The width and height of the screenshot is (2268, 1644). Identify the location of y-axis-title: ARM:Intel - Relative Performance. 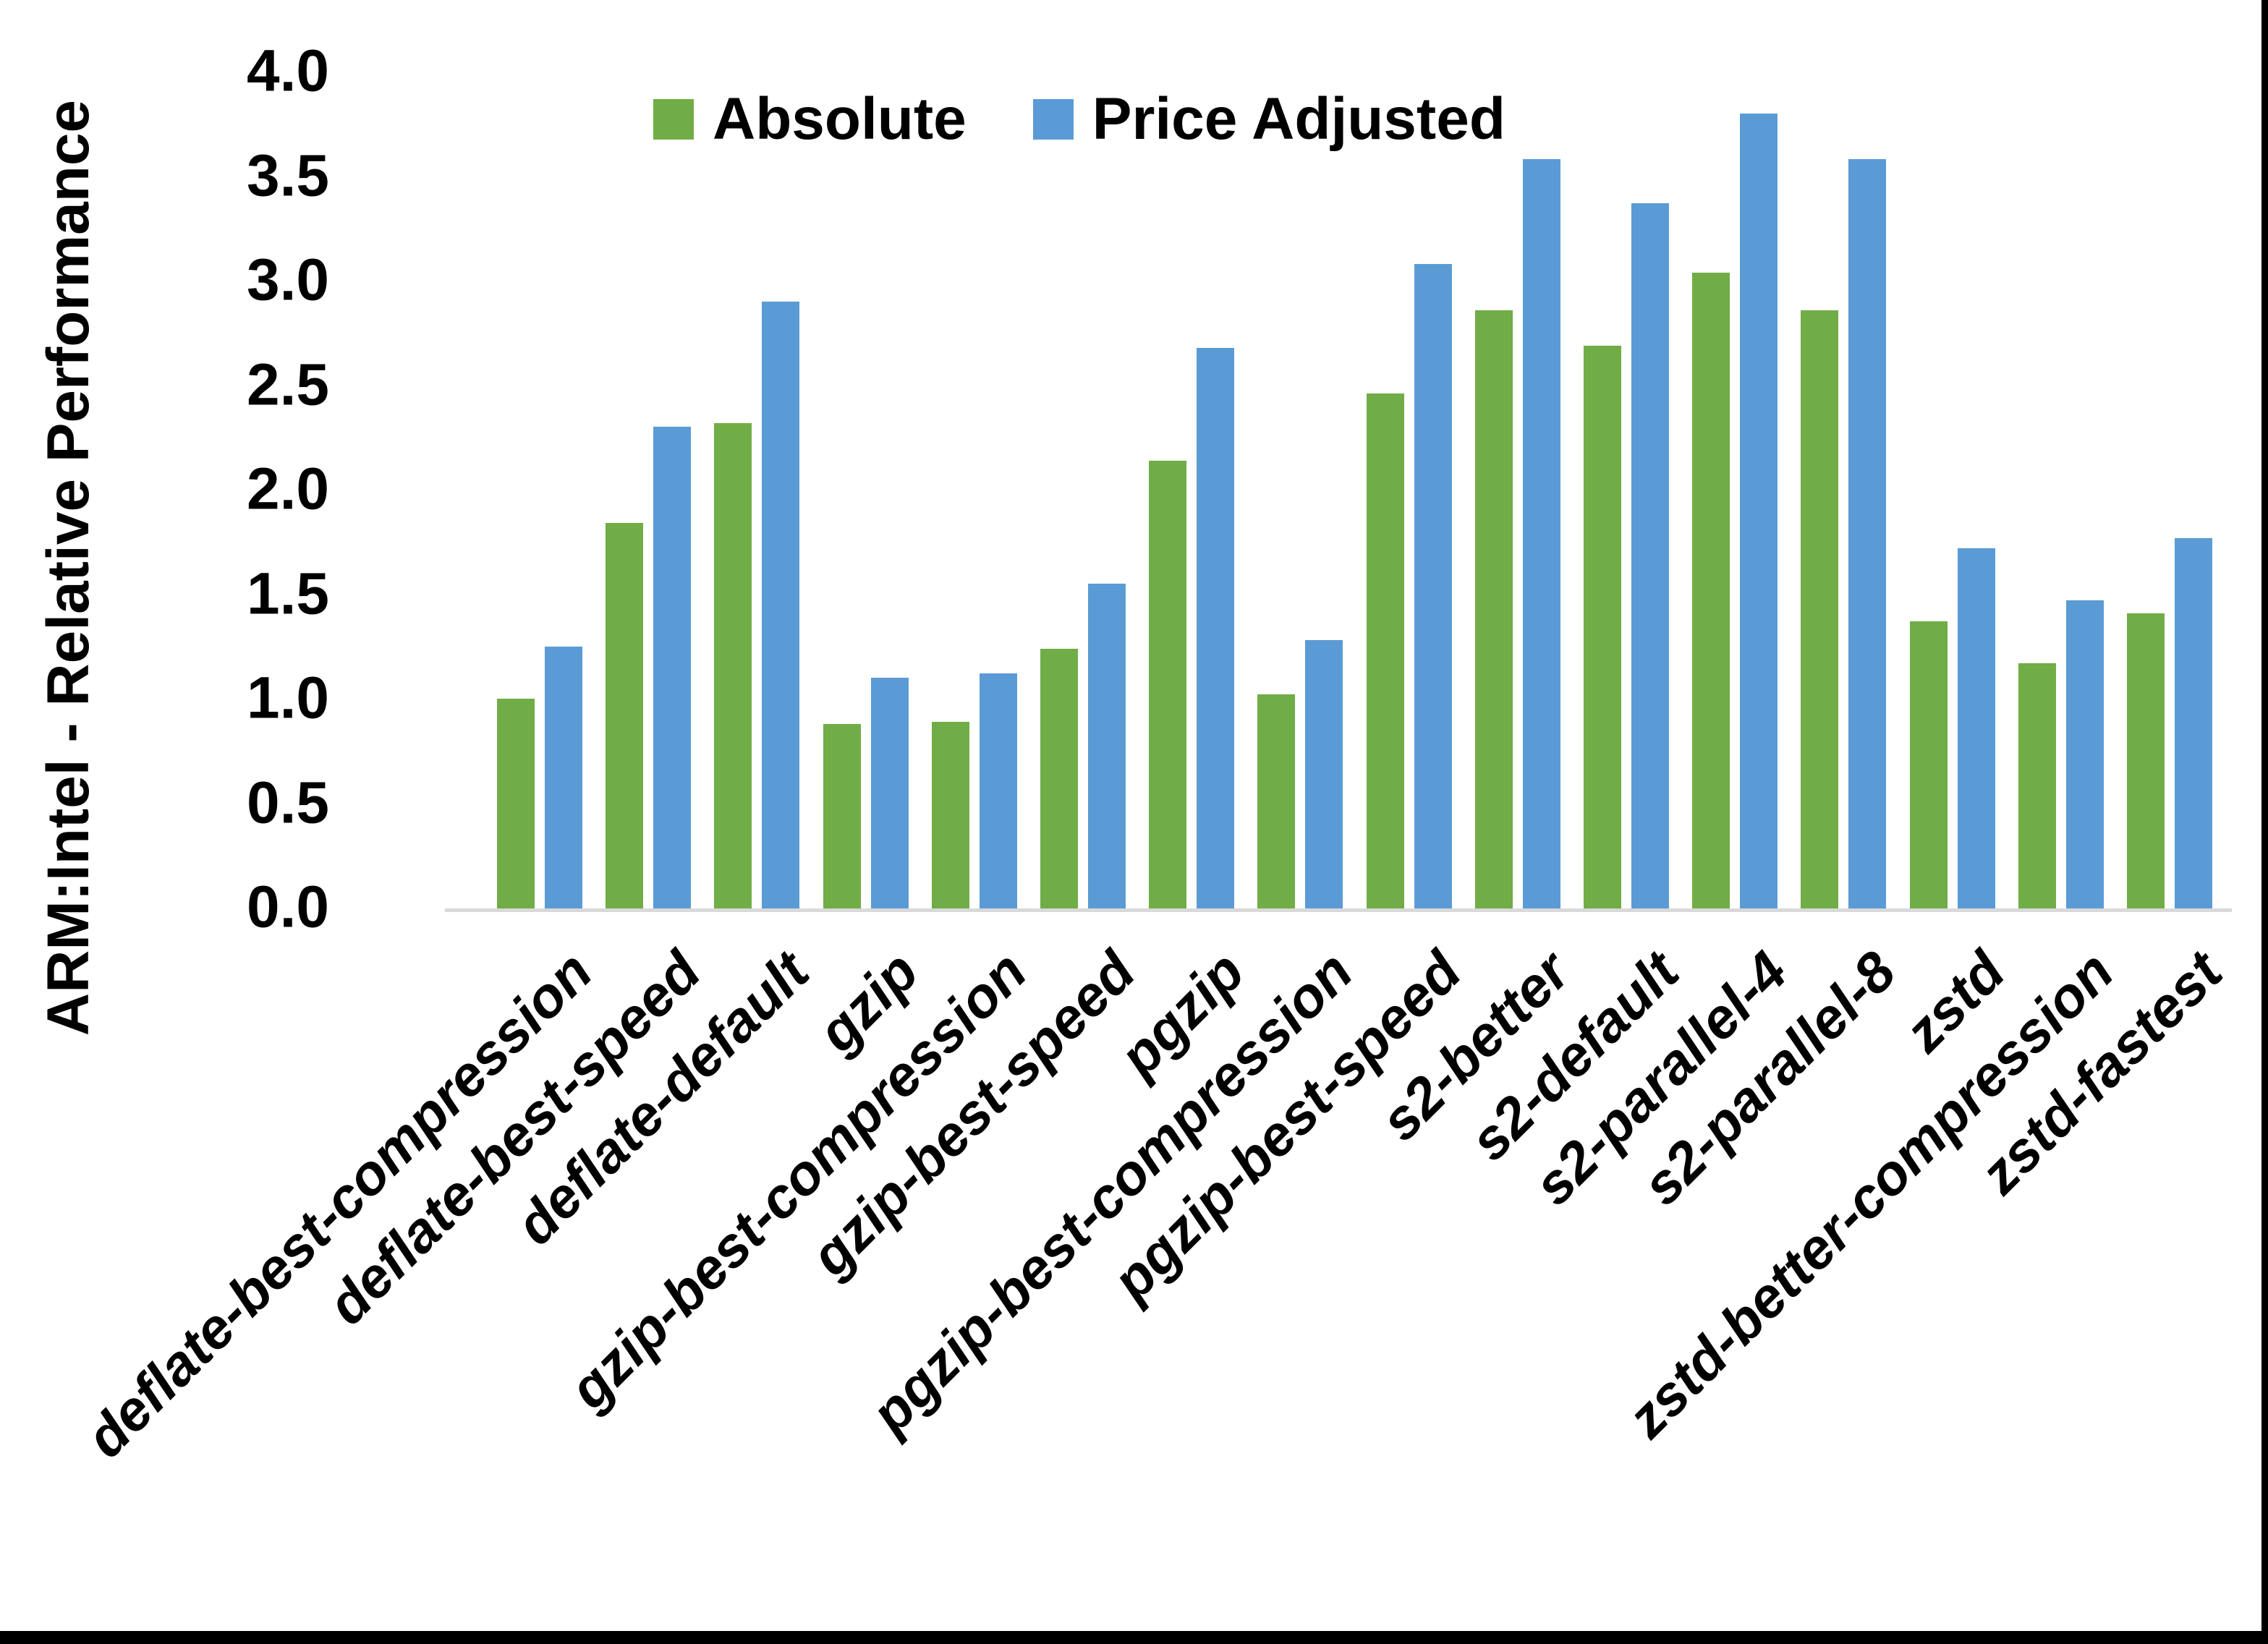
(68, 567).